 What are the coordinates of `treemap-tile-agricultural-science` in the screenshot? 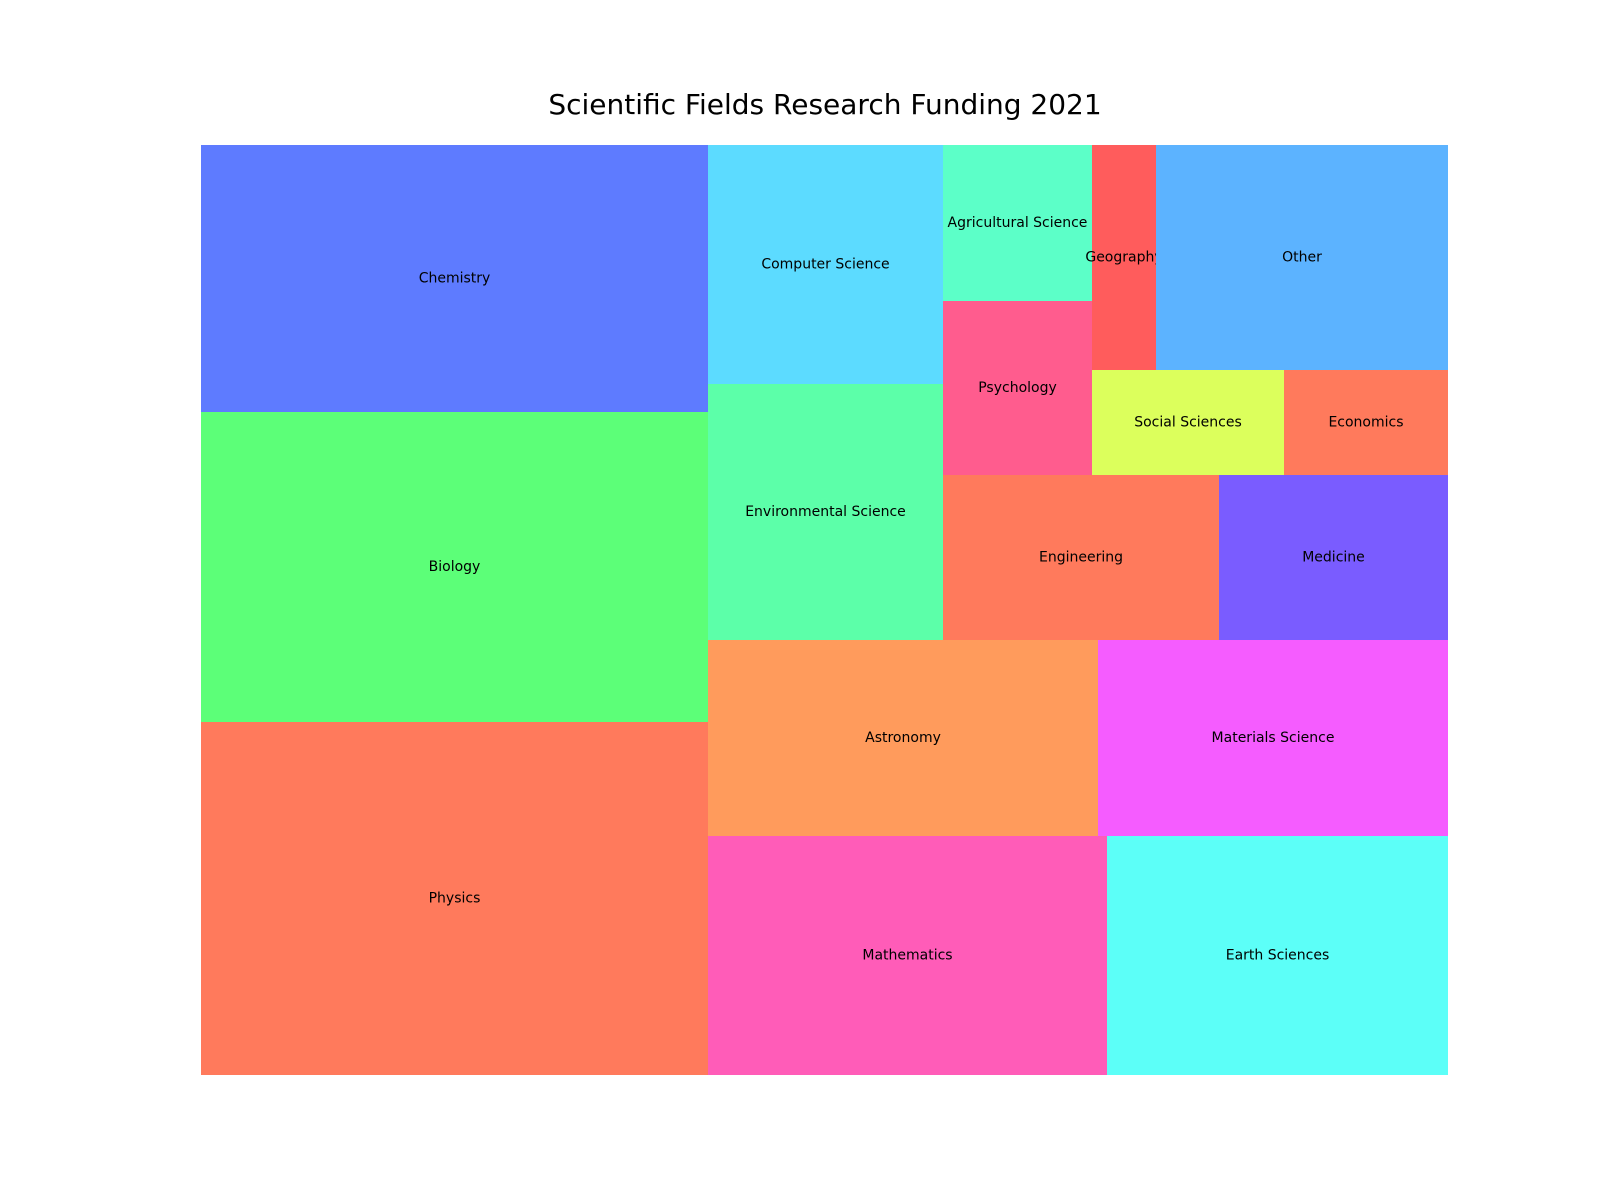 It's located at (1017, 223).